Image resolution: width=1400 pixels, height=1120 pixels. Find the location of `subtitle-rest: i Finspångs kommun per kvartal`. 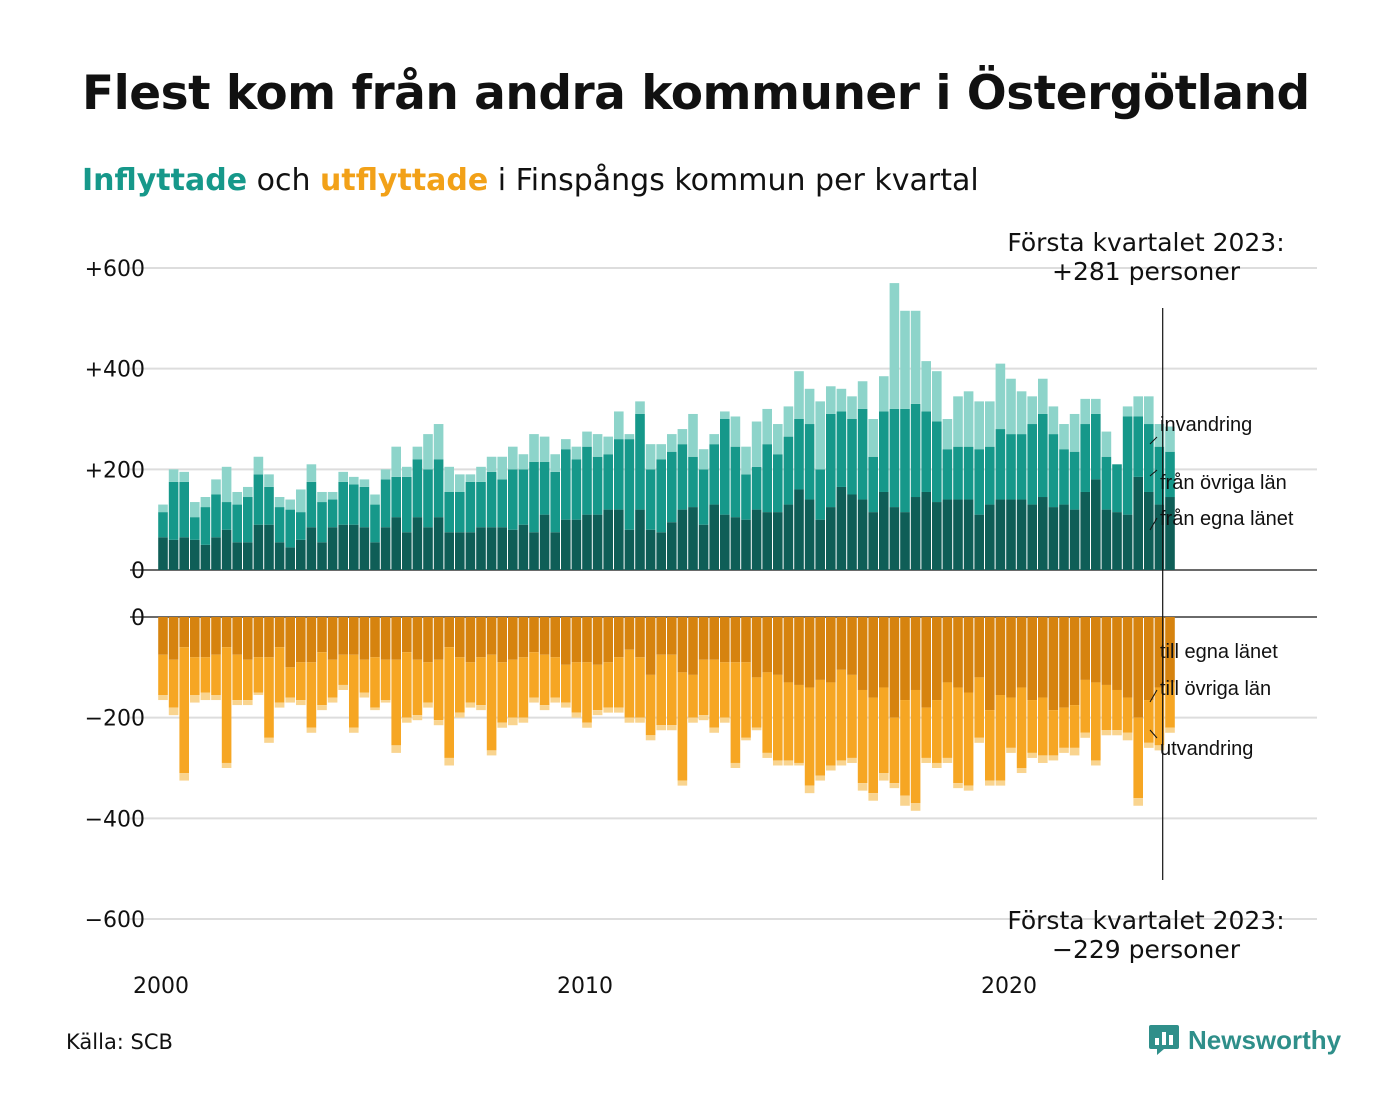

subtitle-rest: i Finspångs kommun per kvartal is located at coordinates (733, 180).